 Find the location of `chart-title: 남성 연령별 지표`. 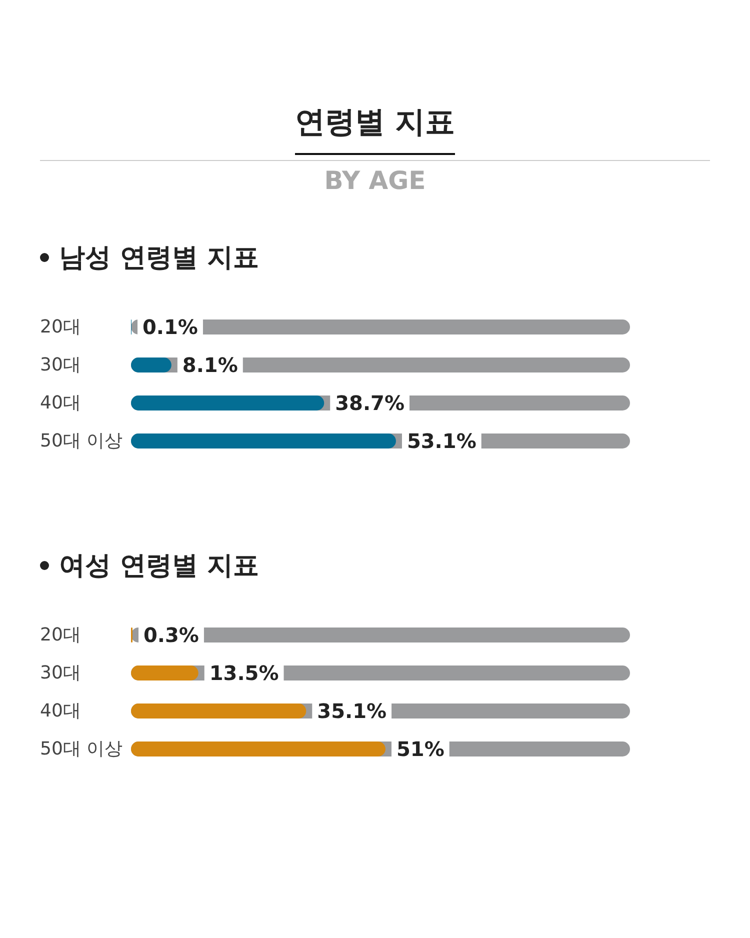

chart-title: 남성 연령별 지표 is located at coordinates (159, 258).